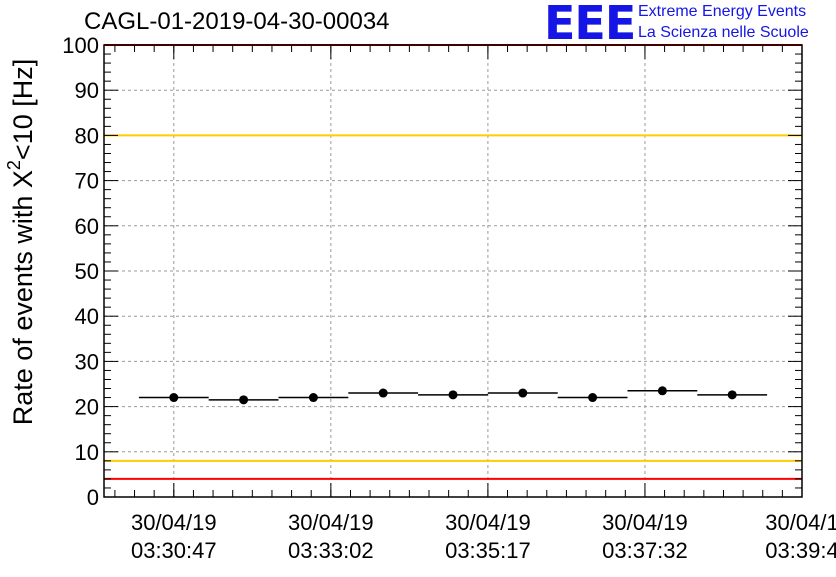 Image resolution: width=836 pixels, height=577 pixels. I want to click on y-tick-label: 10, so click(87, 452).